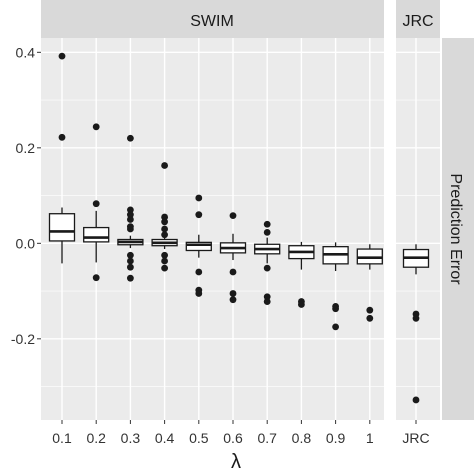 Image resolution: width=474 pixels, height=474 pixels. Describe the element at coordinates (23, 339) in the screenshot. I see `y-tick-label: -0.2` at that location.